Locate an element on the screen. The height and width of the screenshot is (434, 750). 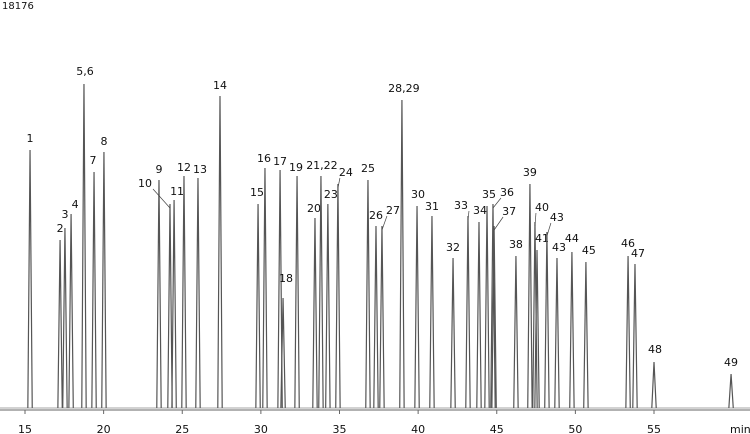
peak-label: 41 is located at coordinates (542, 238).